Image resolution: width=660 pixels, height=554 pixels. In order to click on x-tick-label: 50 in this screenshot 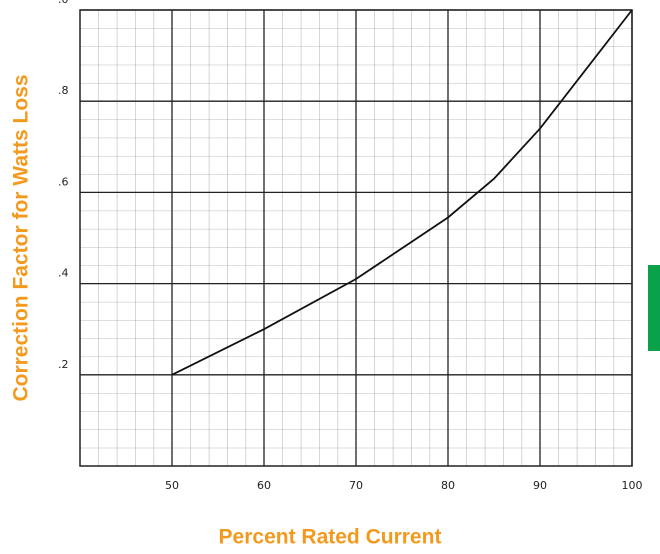, I will do `click(172, 485)`.